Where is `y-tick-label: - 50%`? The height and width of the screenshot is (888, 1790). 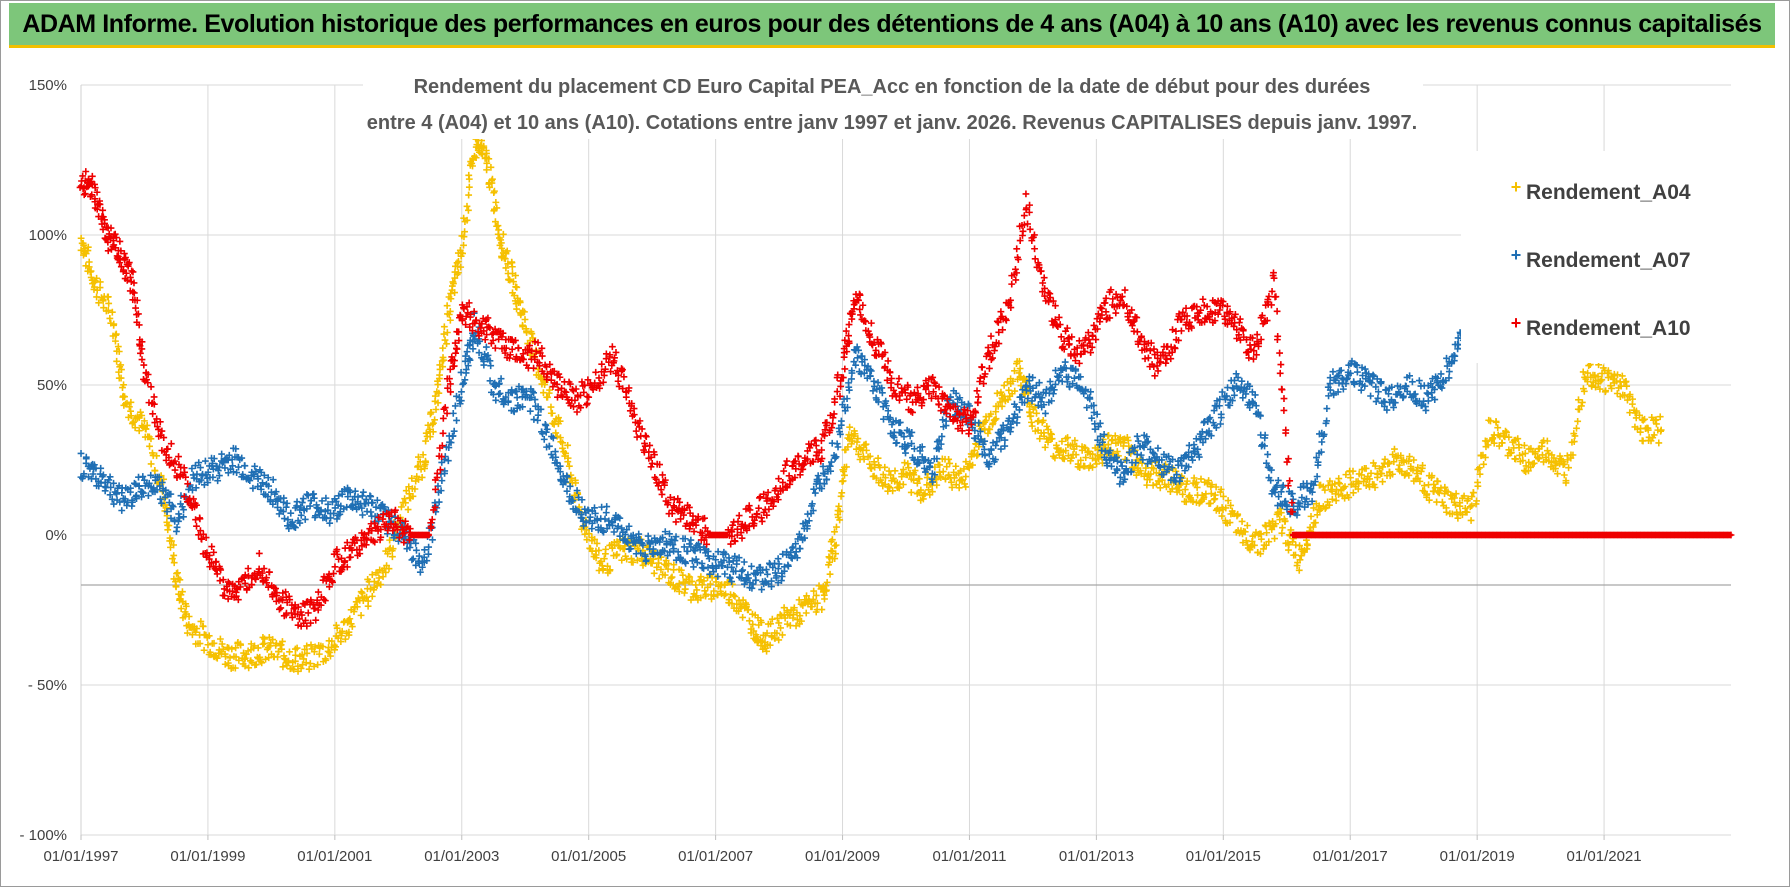
y-tick-label: - 50% is located at coordinates (47, 685).